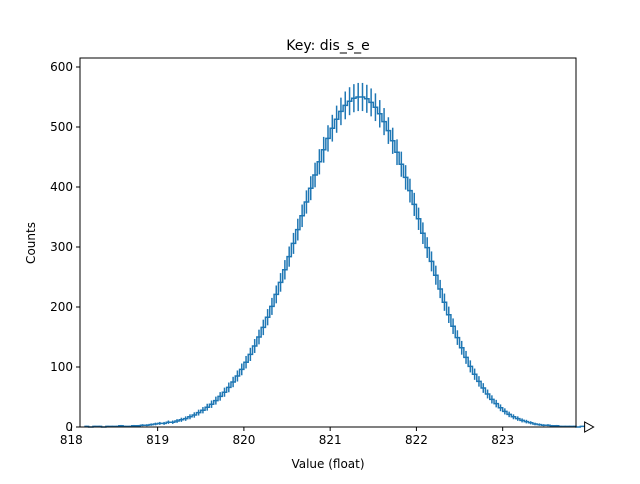 Image resolution: width=640 pixels, height=484 pixels. What do you see at coordinates (61, 307) in the screenshot?
I see `y-tick-label: 200` at bounding box center [61, 307].